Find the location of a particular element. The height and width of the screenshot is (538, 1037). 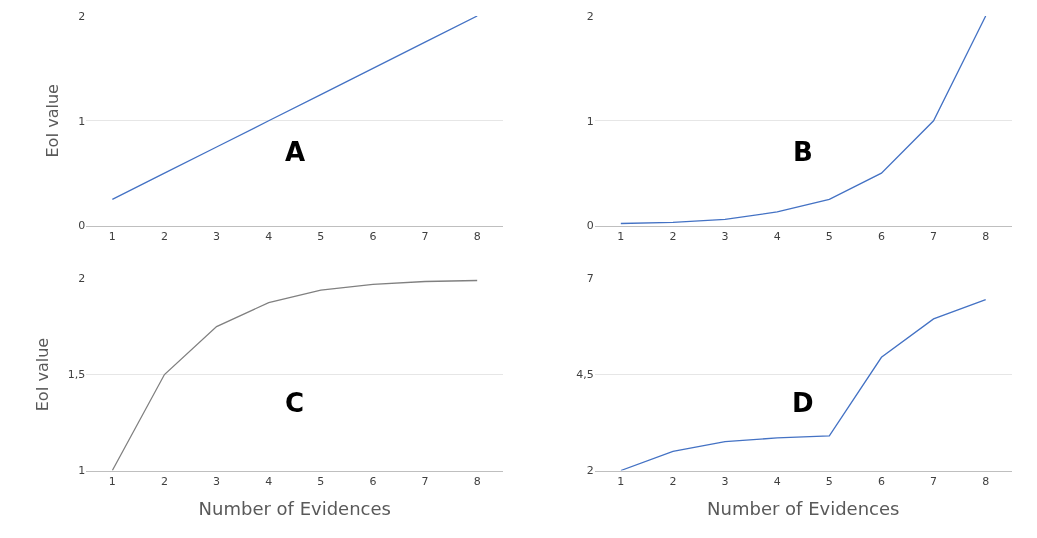

y-tick-label: 1,5 is located at coordinates (76, 375).